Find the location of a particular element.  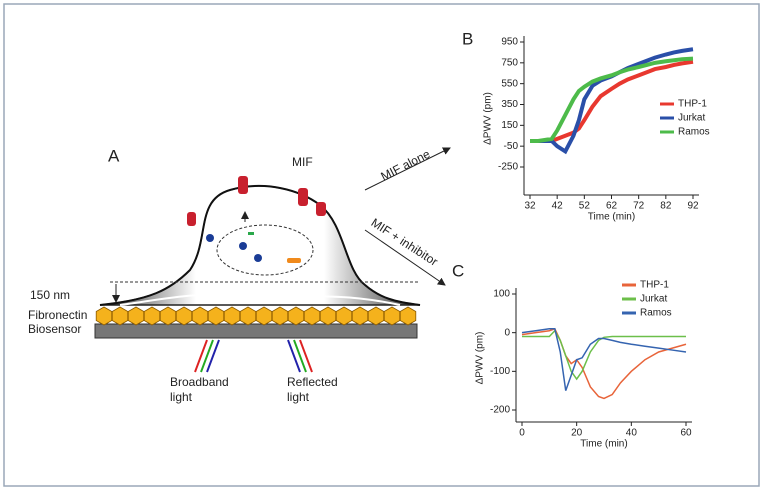

mif-label: MIF is located at coordinates (302, 162).